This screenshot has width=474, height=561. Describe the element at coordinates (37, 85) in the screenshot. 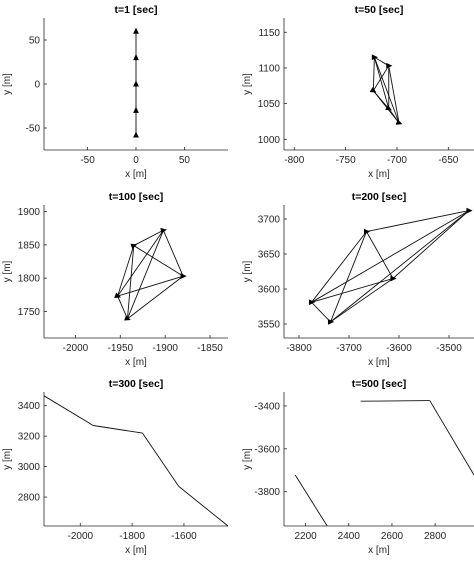

I see `y-tick-label: 0` at that location.